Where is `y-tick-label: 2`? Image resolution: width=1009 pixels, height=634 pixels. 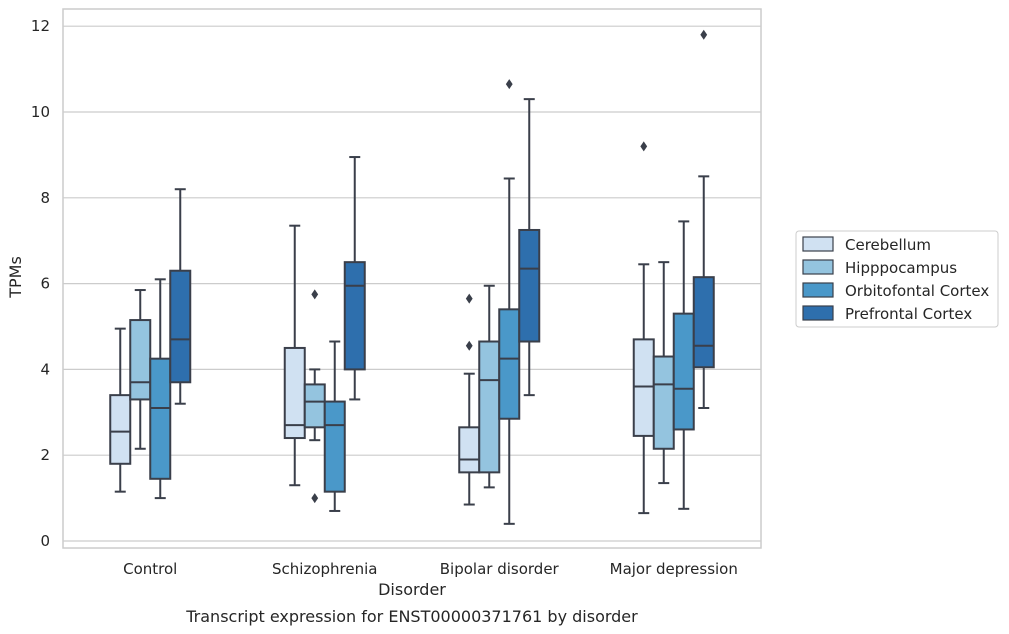
y-tick-label: 2 is located at coordinates (45, 455).